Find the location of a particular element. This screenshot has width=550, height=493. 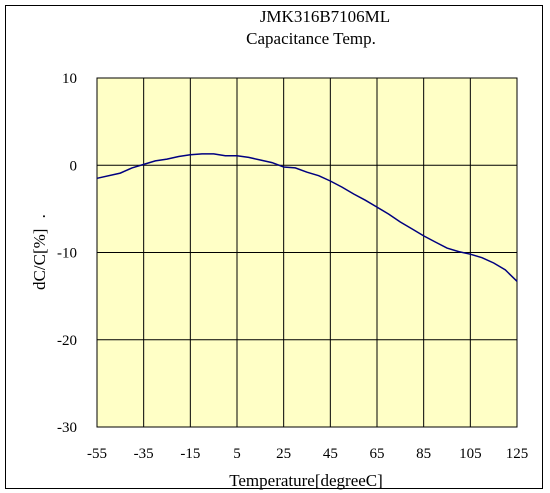

y-tick-label: -20 is located at coordinates (67, 341).